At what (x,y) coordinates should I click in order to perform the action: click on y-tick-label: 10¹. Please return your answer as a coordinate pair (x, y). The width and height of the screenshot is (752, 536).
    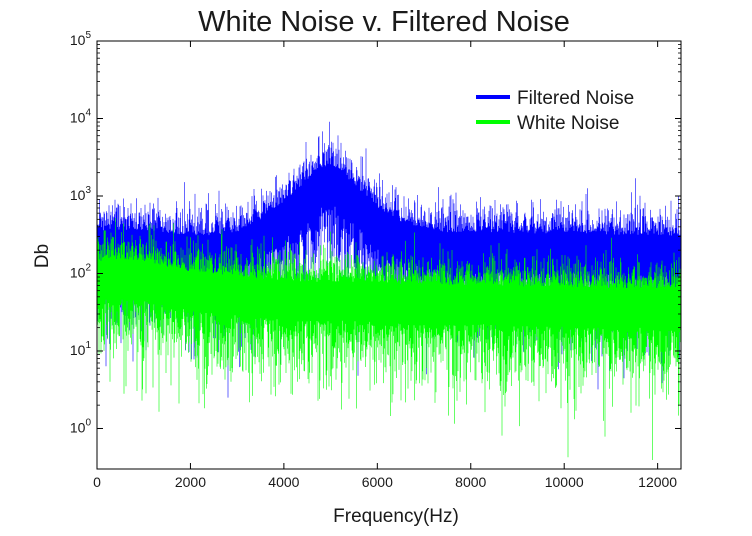
    Looking at the image, I should click on (81, 349).